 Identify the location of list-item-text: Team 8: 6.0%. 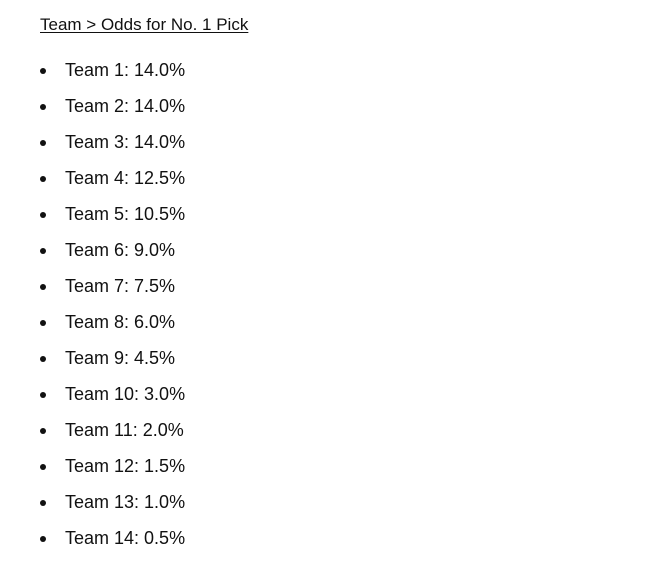
(120, 322).